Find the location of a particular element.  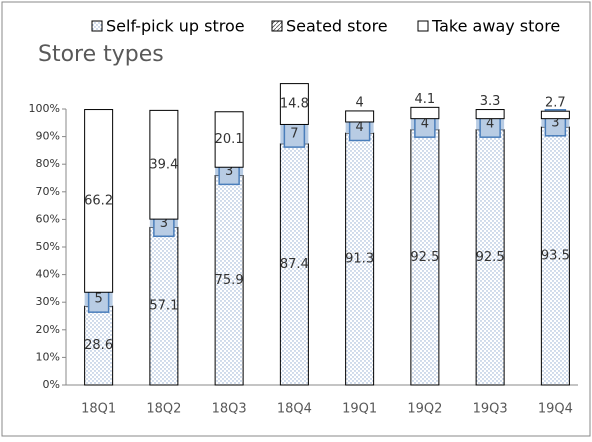

x-tick-label: 18Q1 is located at coordinates (98, 409).